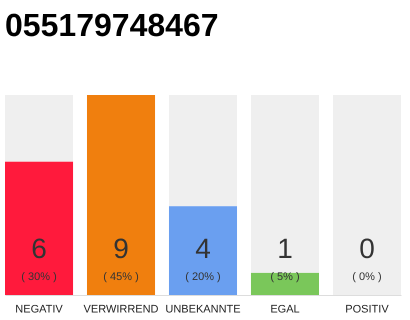 The width and height of the screenshot is (410, 320). Describe the element at coordinates (203, 277) in the screenshot. I see `annotation: ( 20% )` at that location.